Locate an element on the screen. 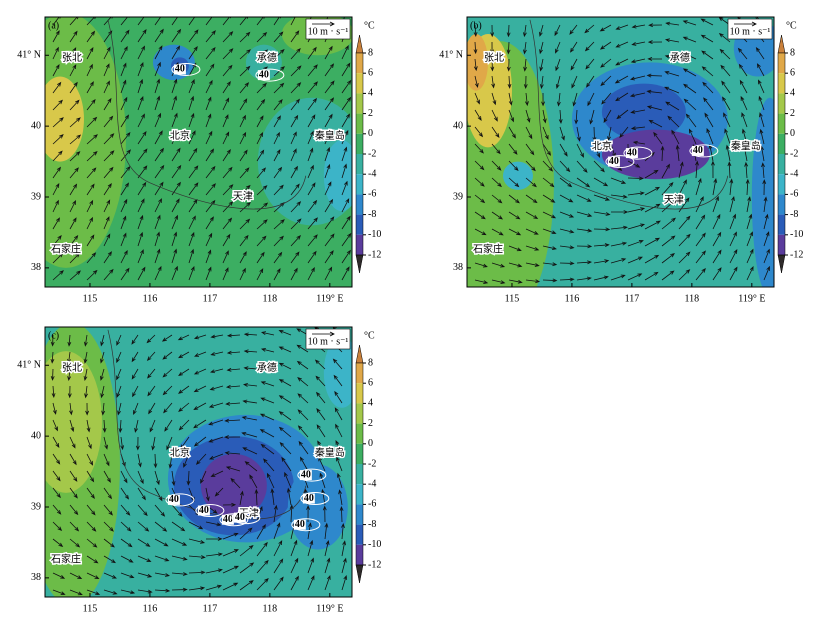  y-tick-label: 38 is located at coordinates (458, 267).